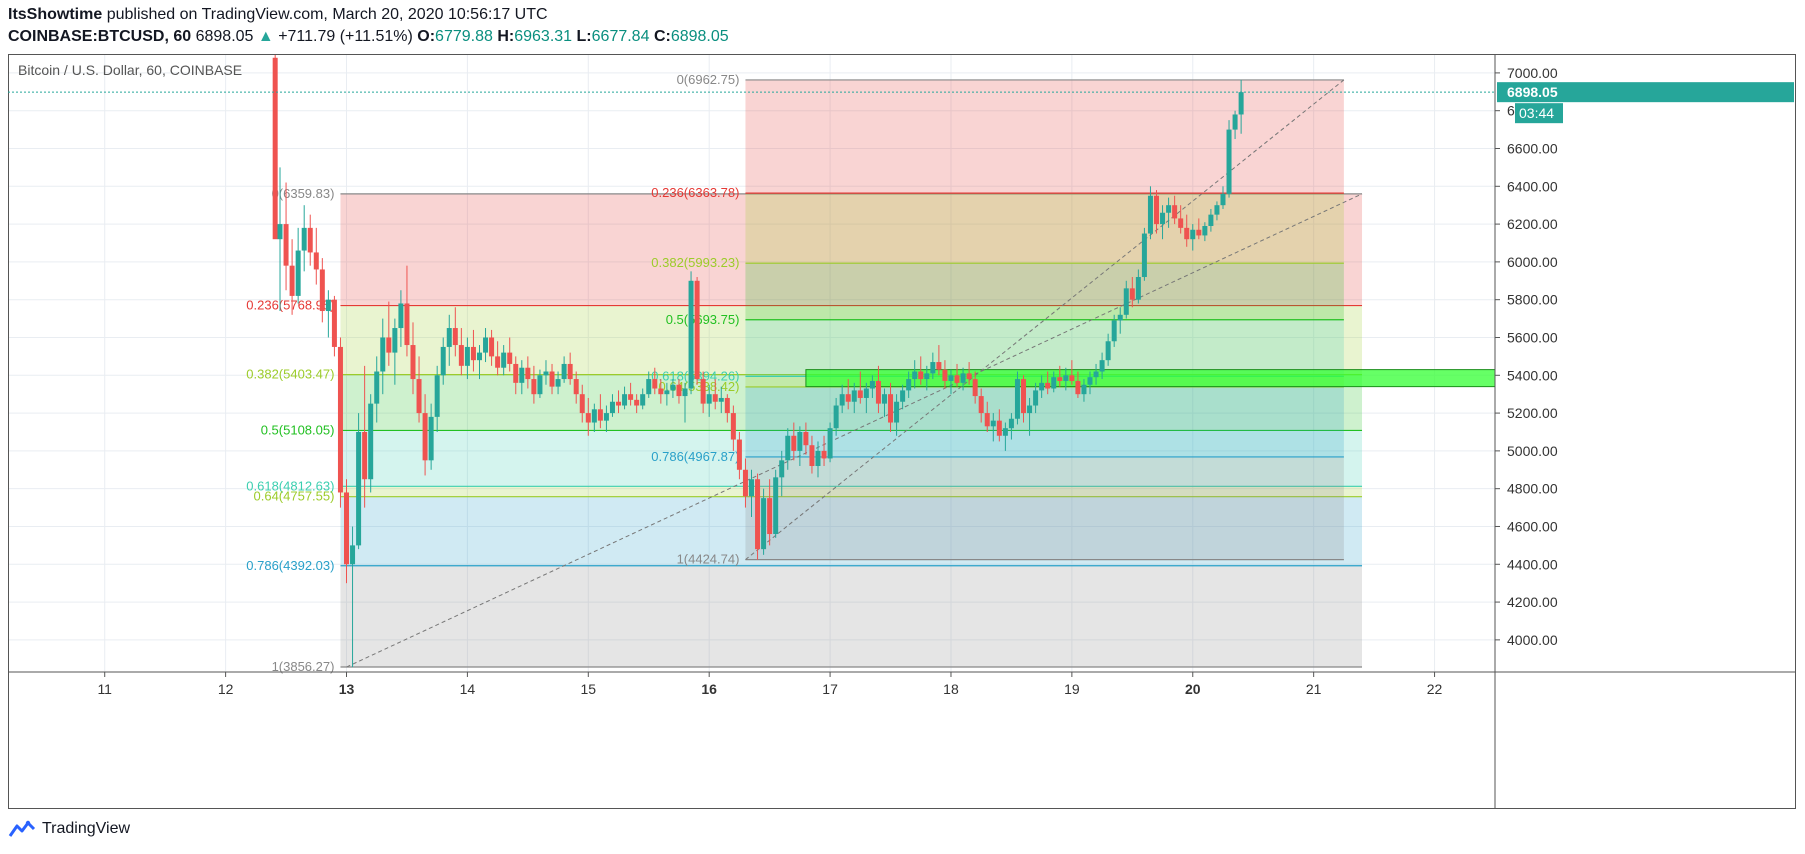  What do you see at coordinates (22, 829) in the screenshot?
I see `tradingview-logo-icon` at bounding box center [22, 829].